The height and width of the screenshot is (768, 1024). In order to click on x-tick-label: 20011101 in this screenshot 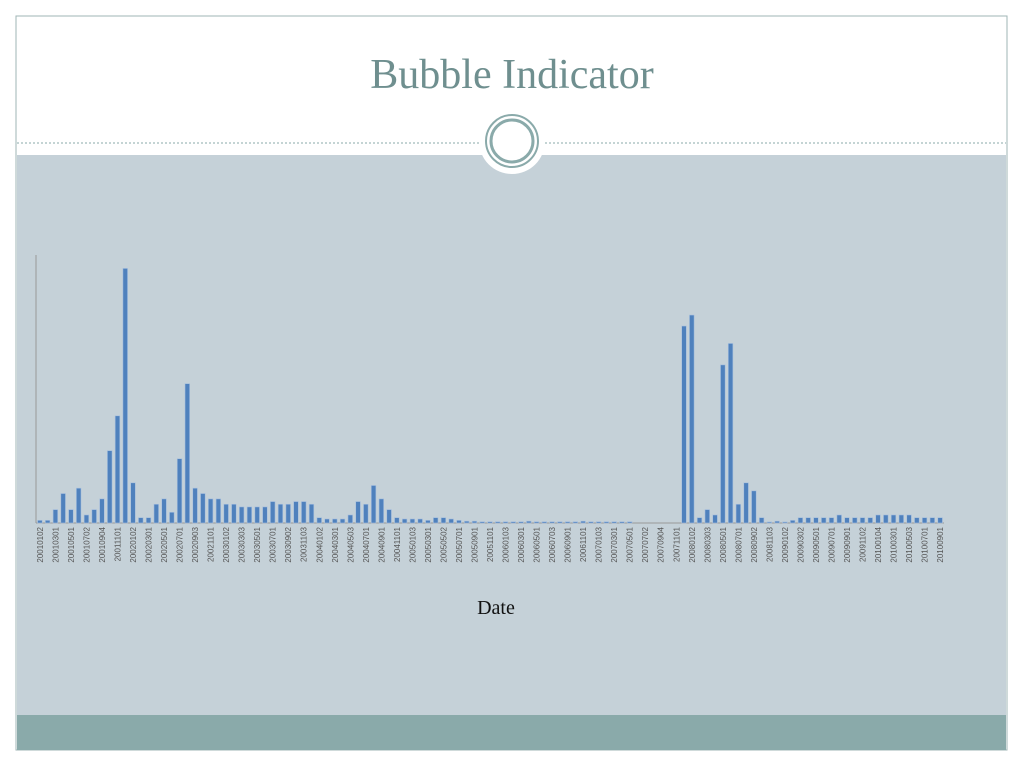, I will do `click(117, 543)`.